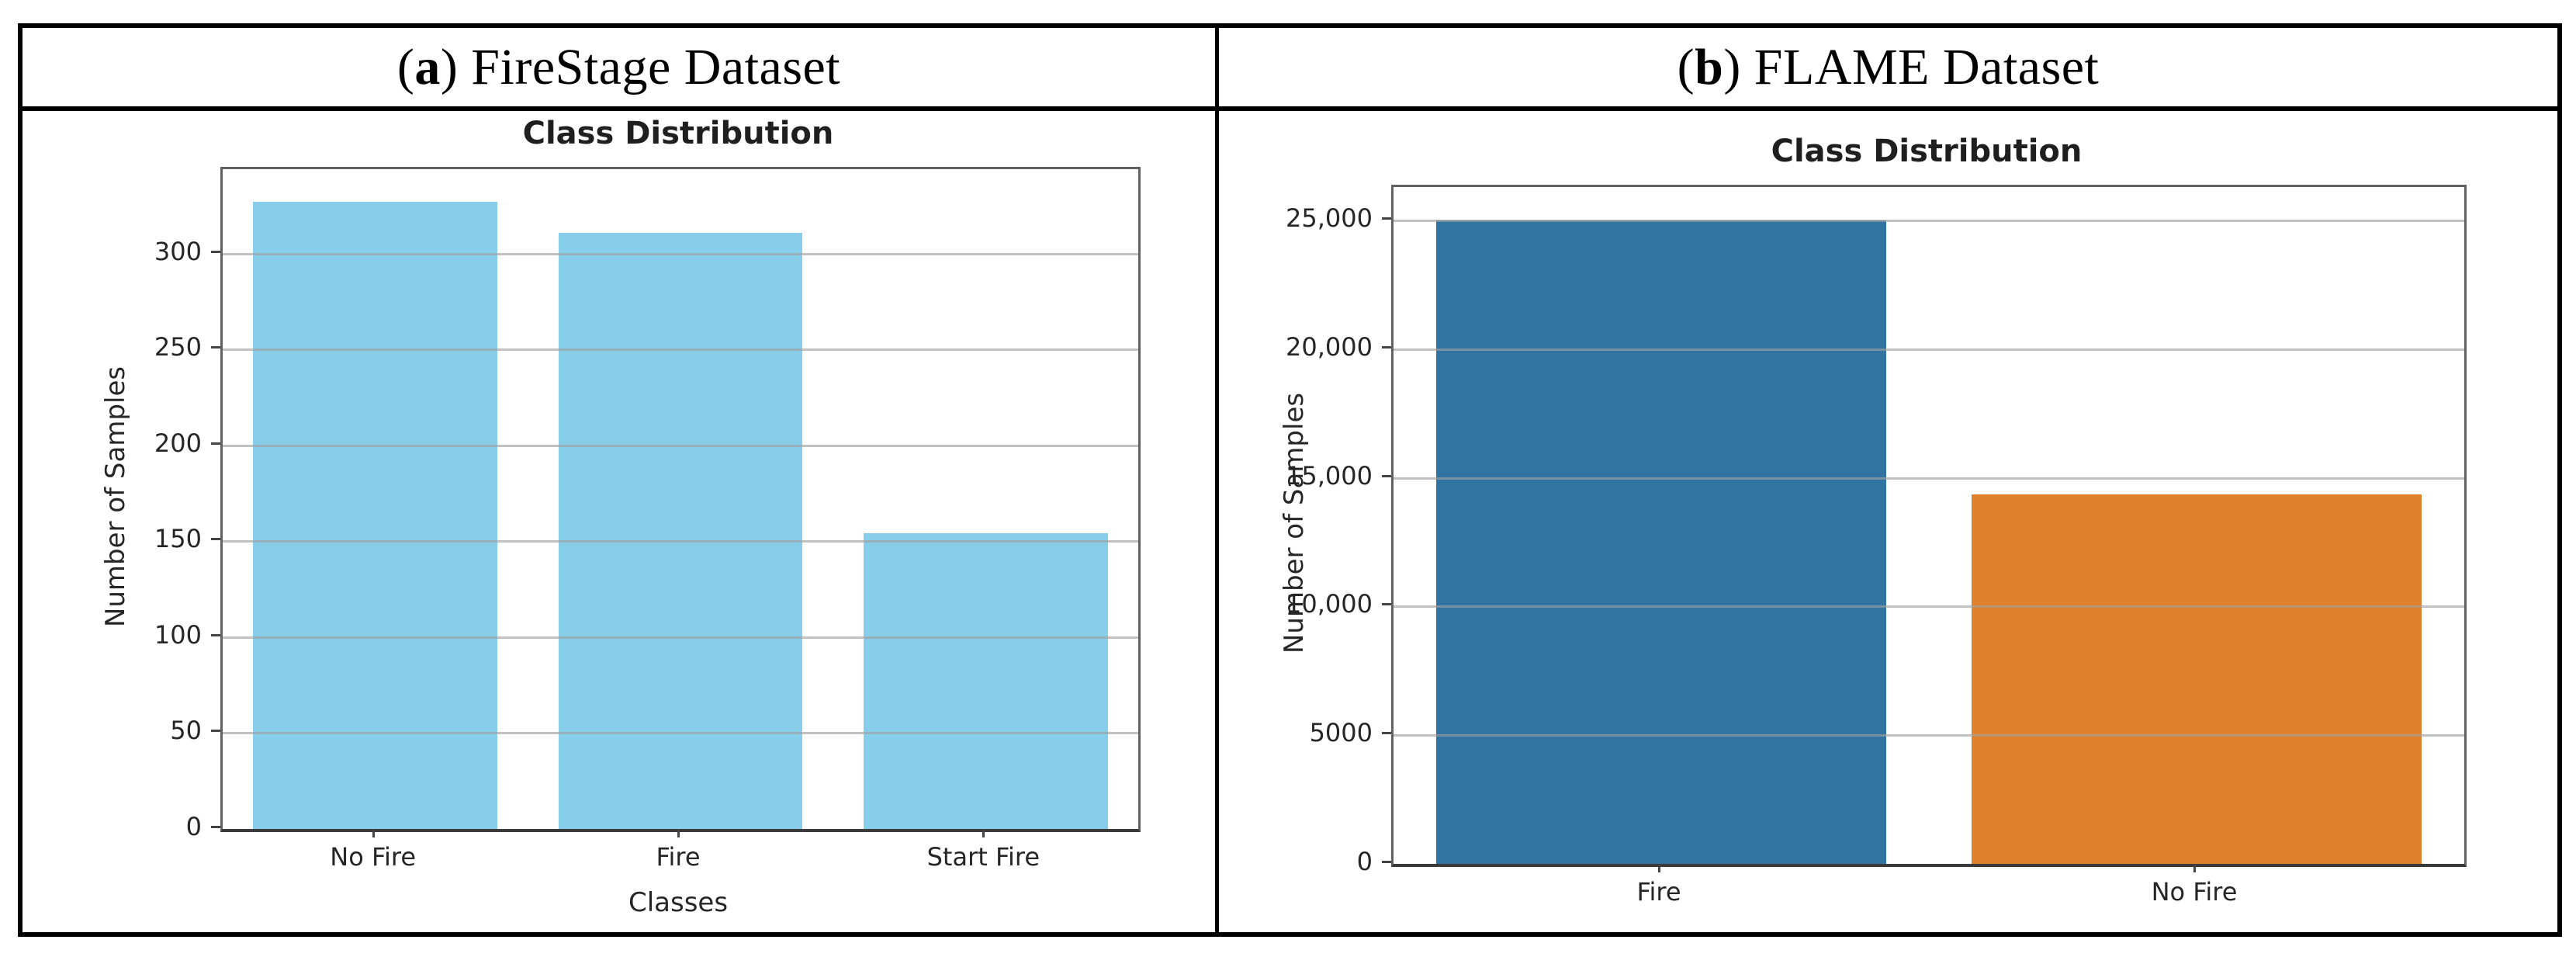 The width and height of the screenshot is (2576, 957). What do you see at coordinates (1329, 346) in the screenshot?
I see `y-tick-label: 20,000` at bounding box center [1329, 346].